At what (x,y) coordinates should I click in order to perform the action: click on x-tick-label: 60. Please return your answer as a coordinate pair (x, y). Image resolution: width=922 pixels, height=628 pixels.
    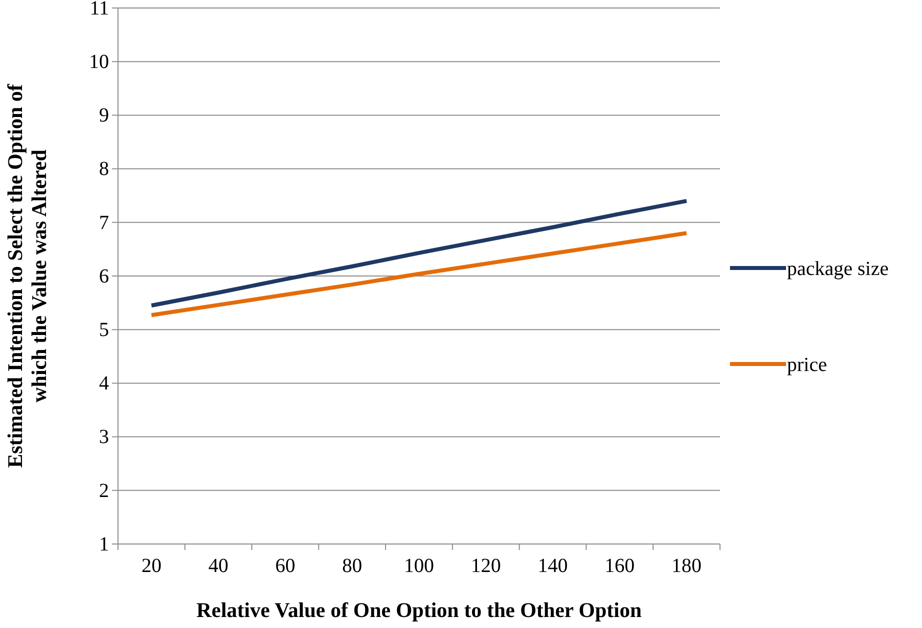
    Looking at the image, I should click on (285, 566).